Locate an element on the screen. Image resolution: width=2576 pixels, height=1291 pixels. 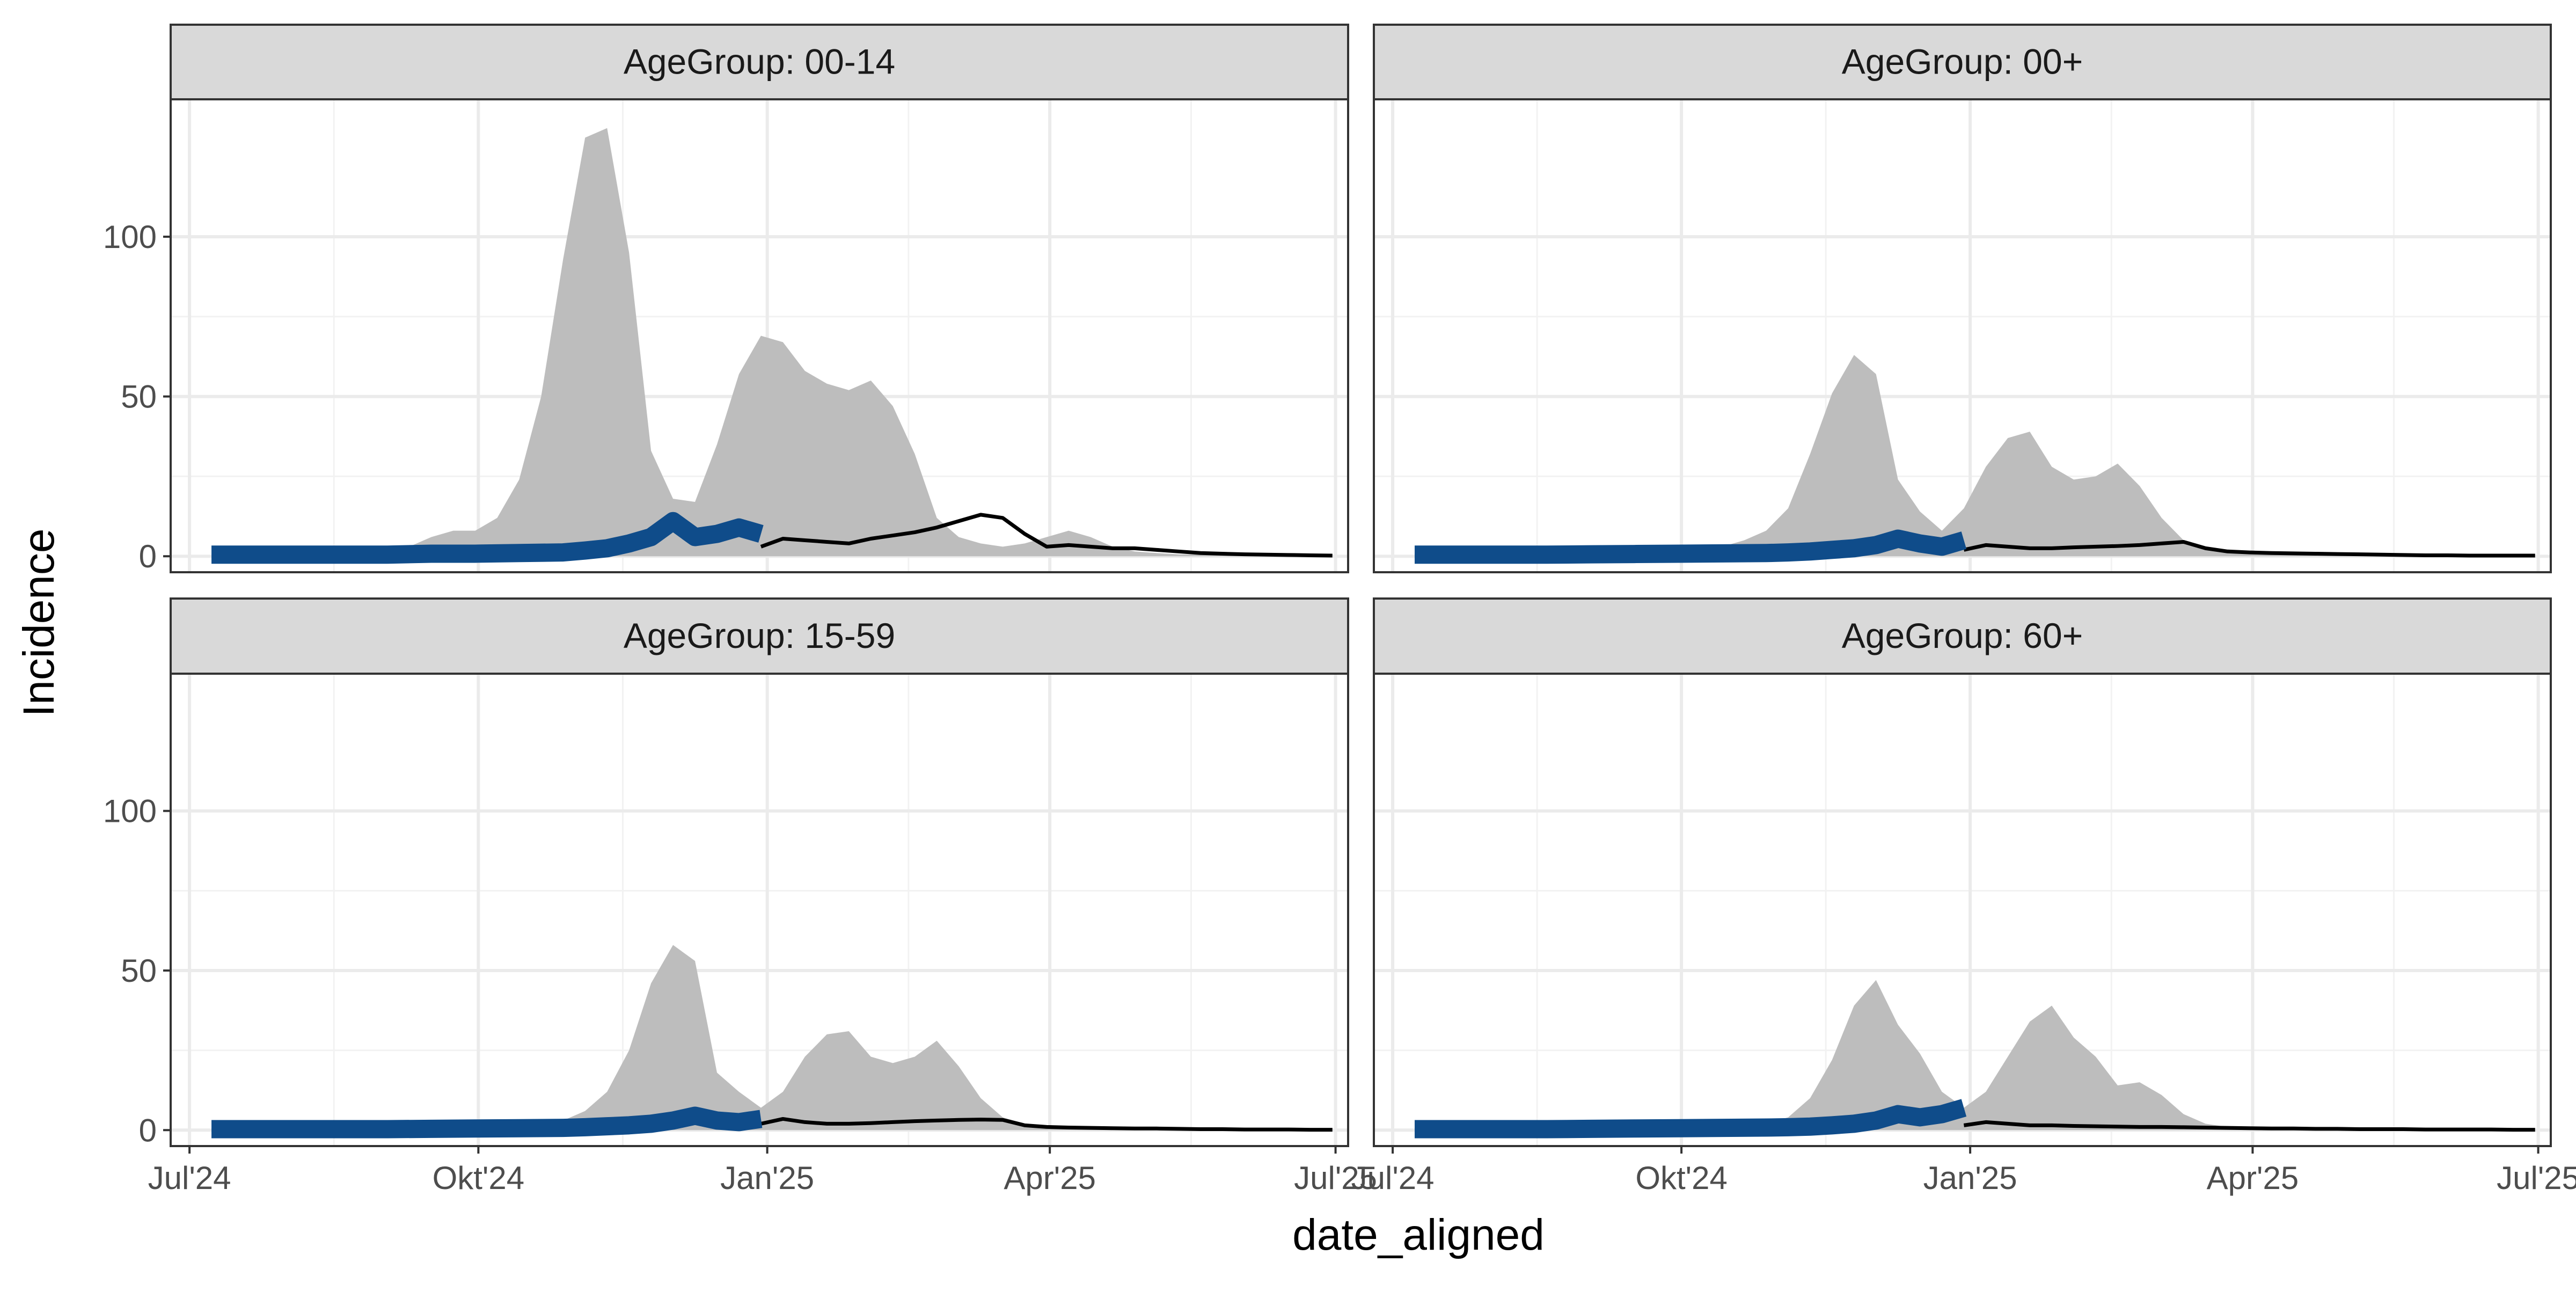
panel-strip-label: AgeGroup: 00+ is located at coordinates (1962, 62).